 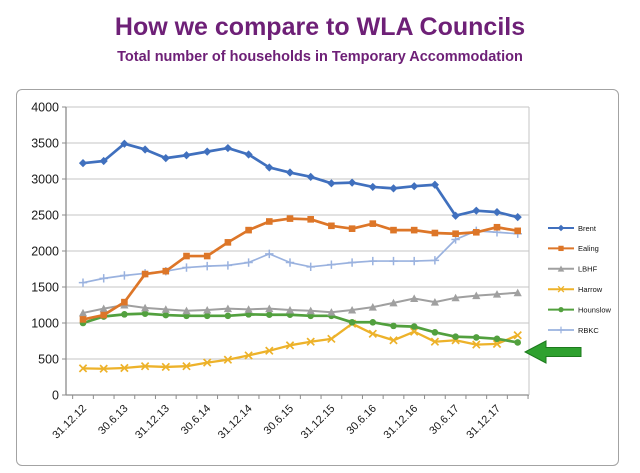 I want to click on series-brent, so click(x=300, y=180).